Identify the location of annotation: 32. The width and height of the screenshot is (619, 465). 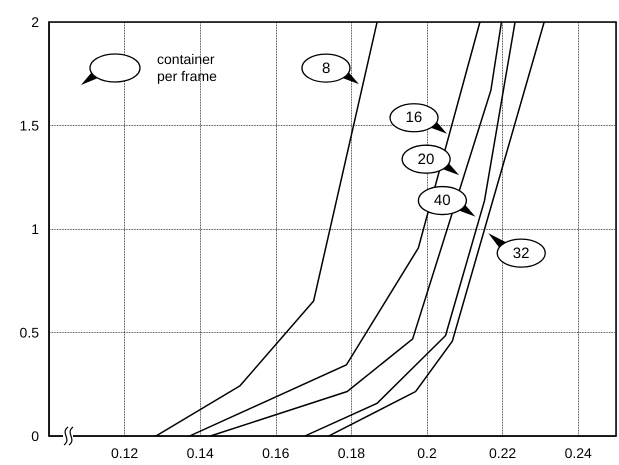
(521, 253).